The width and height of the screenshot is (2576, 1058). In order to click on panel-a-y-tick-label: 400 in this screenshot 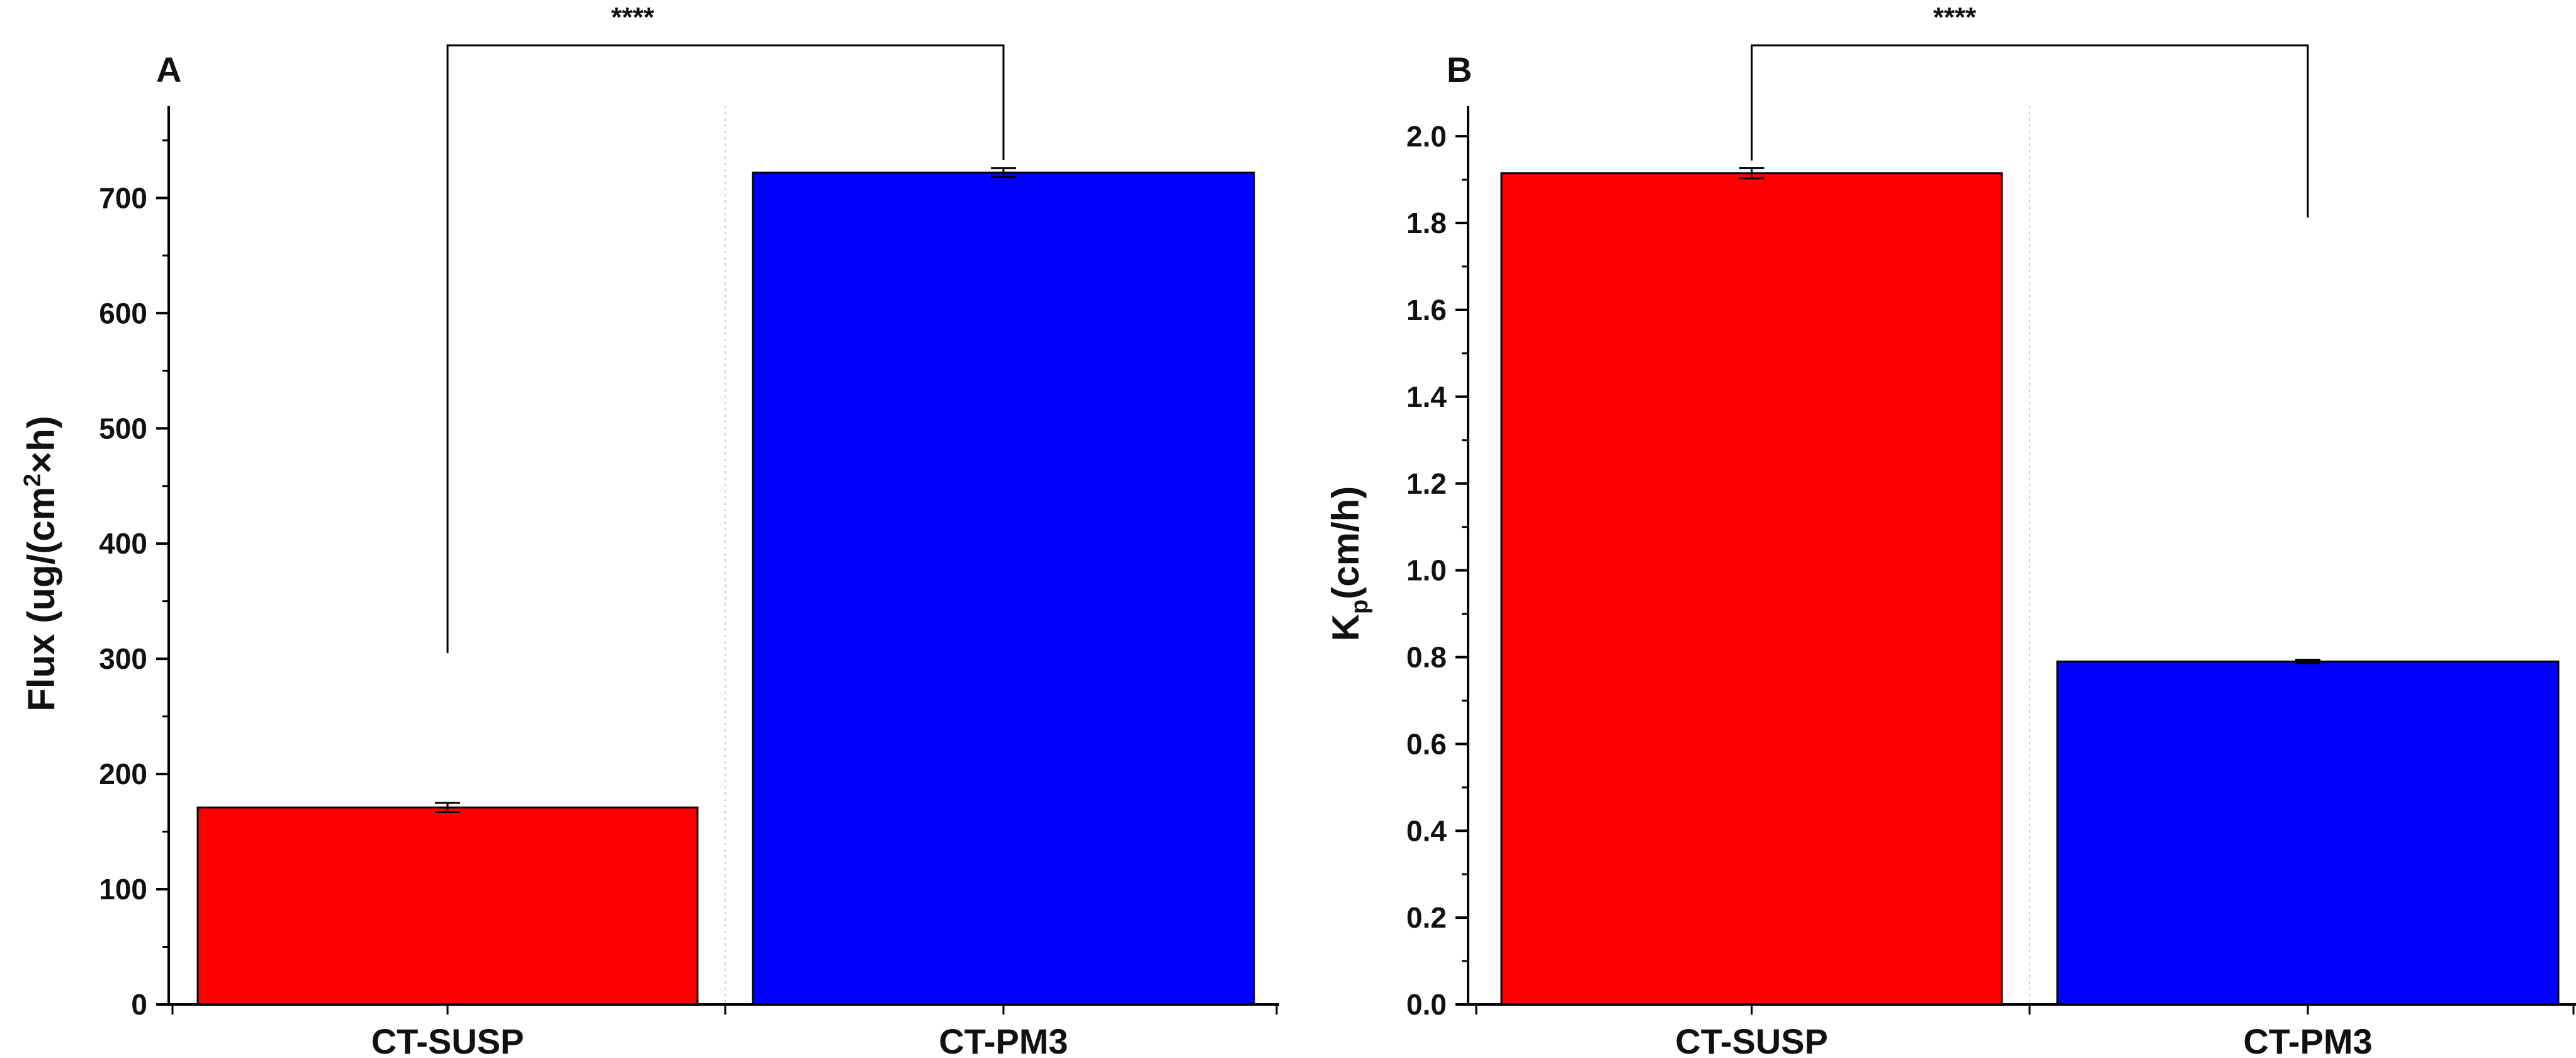, I will do `click(123, 543)`.